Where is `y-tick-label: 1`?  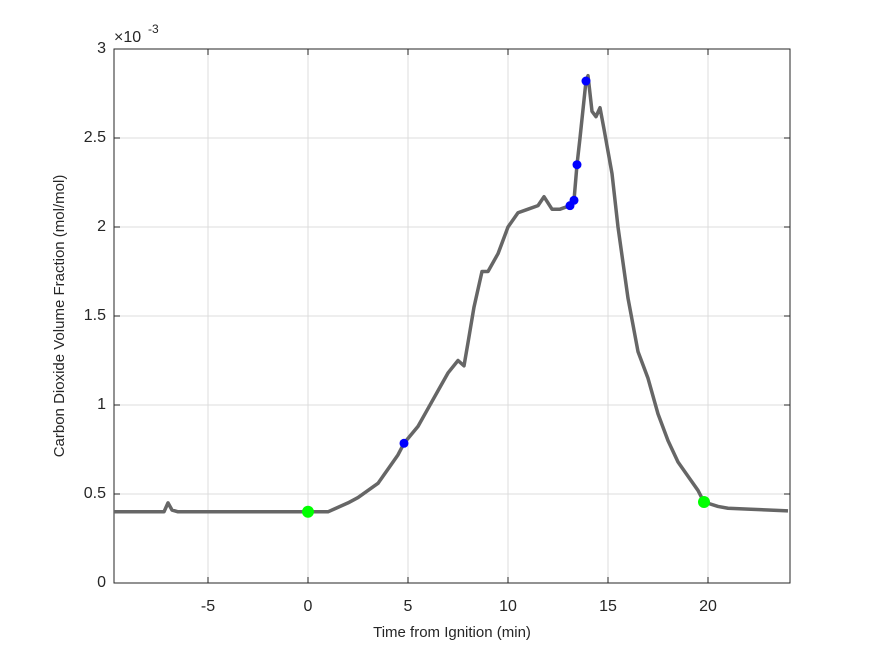
y-tick-label: 1 is located at coordinates (101, 404).